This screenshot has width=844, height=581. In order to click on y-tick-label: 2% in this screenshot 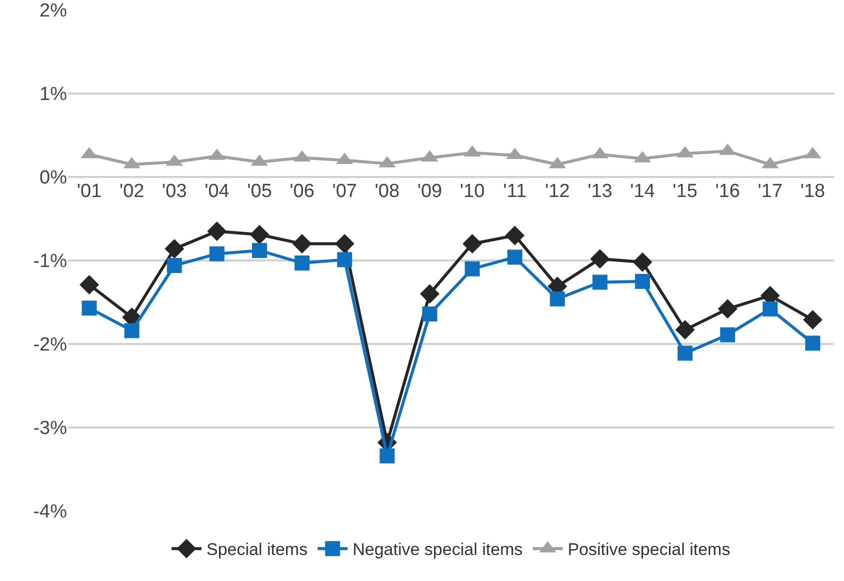, I will do `click(54, 11)`.